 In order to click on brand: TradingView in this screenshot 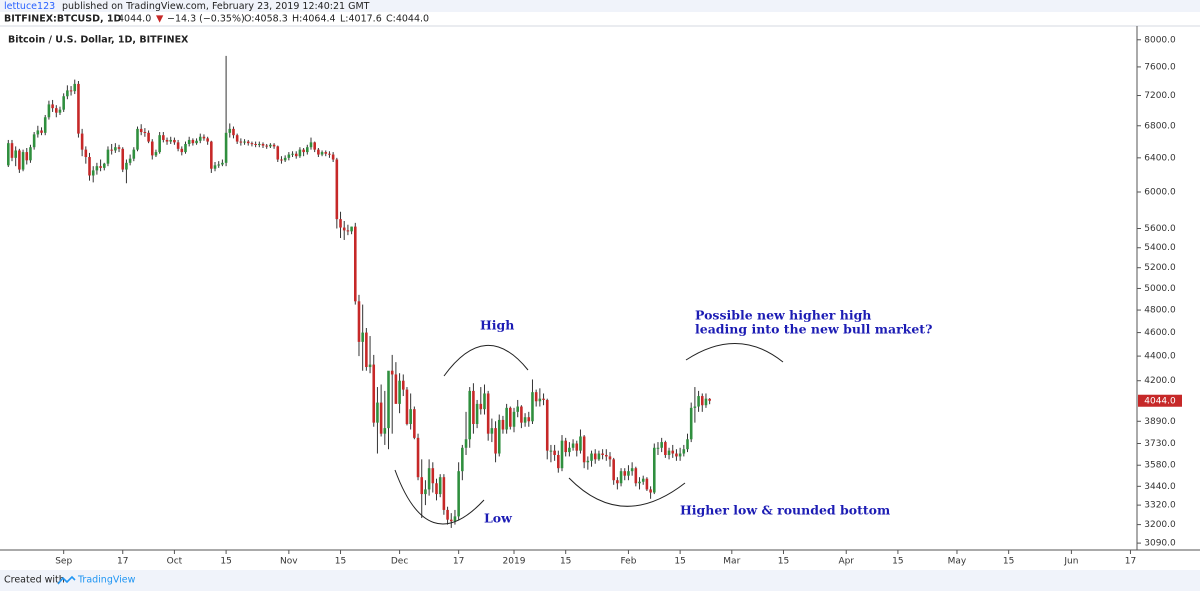, I will do `click(106, 580)`.